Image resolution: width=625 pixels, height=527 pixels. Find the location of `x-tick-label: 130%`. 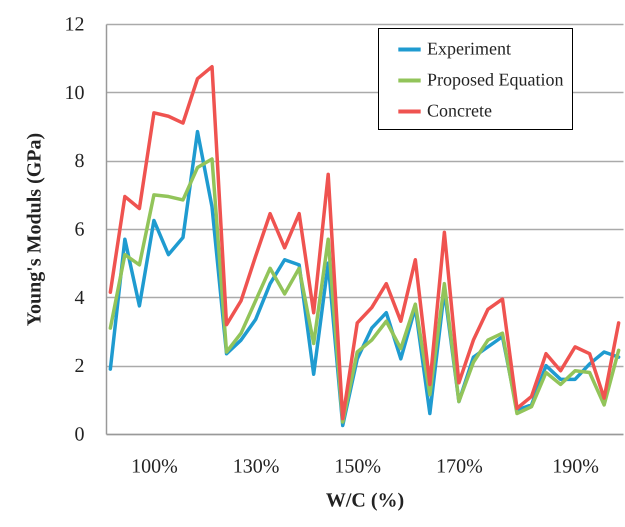

x-tick-label: 130% is located at coordinates (256, 467).